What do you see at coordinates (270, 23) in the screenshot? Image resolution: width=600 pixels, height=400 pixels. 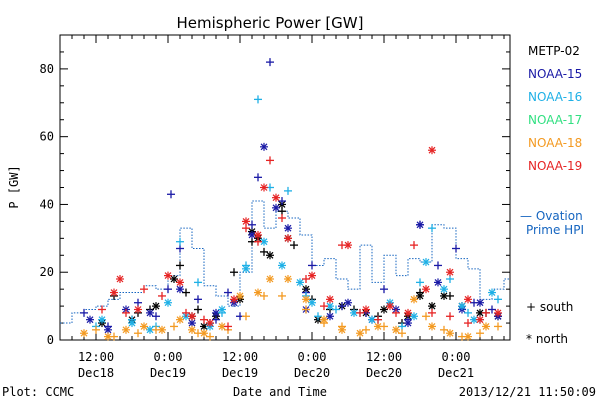 I see `chart-title: Hemispheric Power [GW]` at bounding box center [270, 23].